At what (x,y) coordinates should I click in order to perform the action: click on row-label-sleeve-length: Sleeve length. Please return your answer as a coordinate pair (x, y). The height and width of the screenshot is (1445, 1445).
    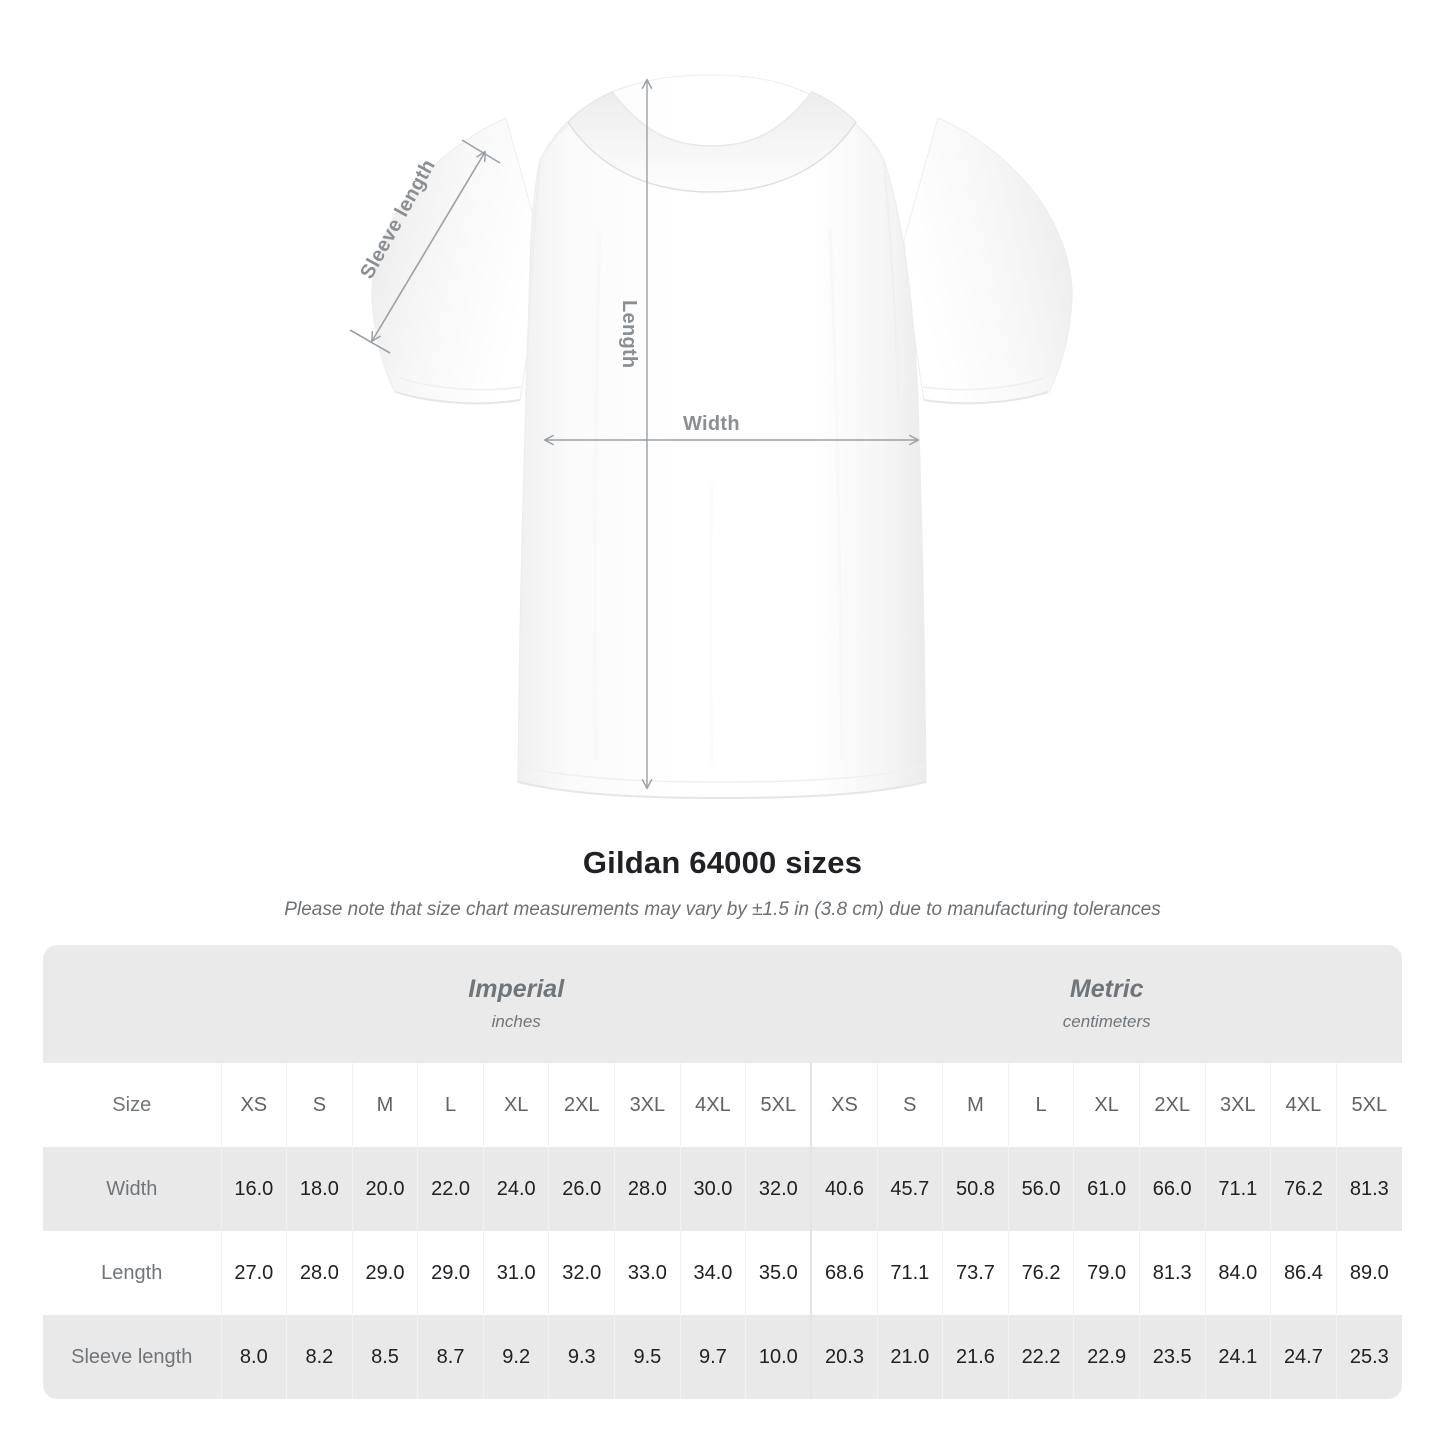
    Looking at the image, I should click on (132, 1357).